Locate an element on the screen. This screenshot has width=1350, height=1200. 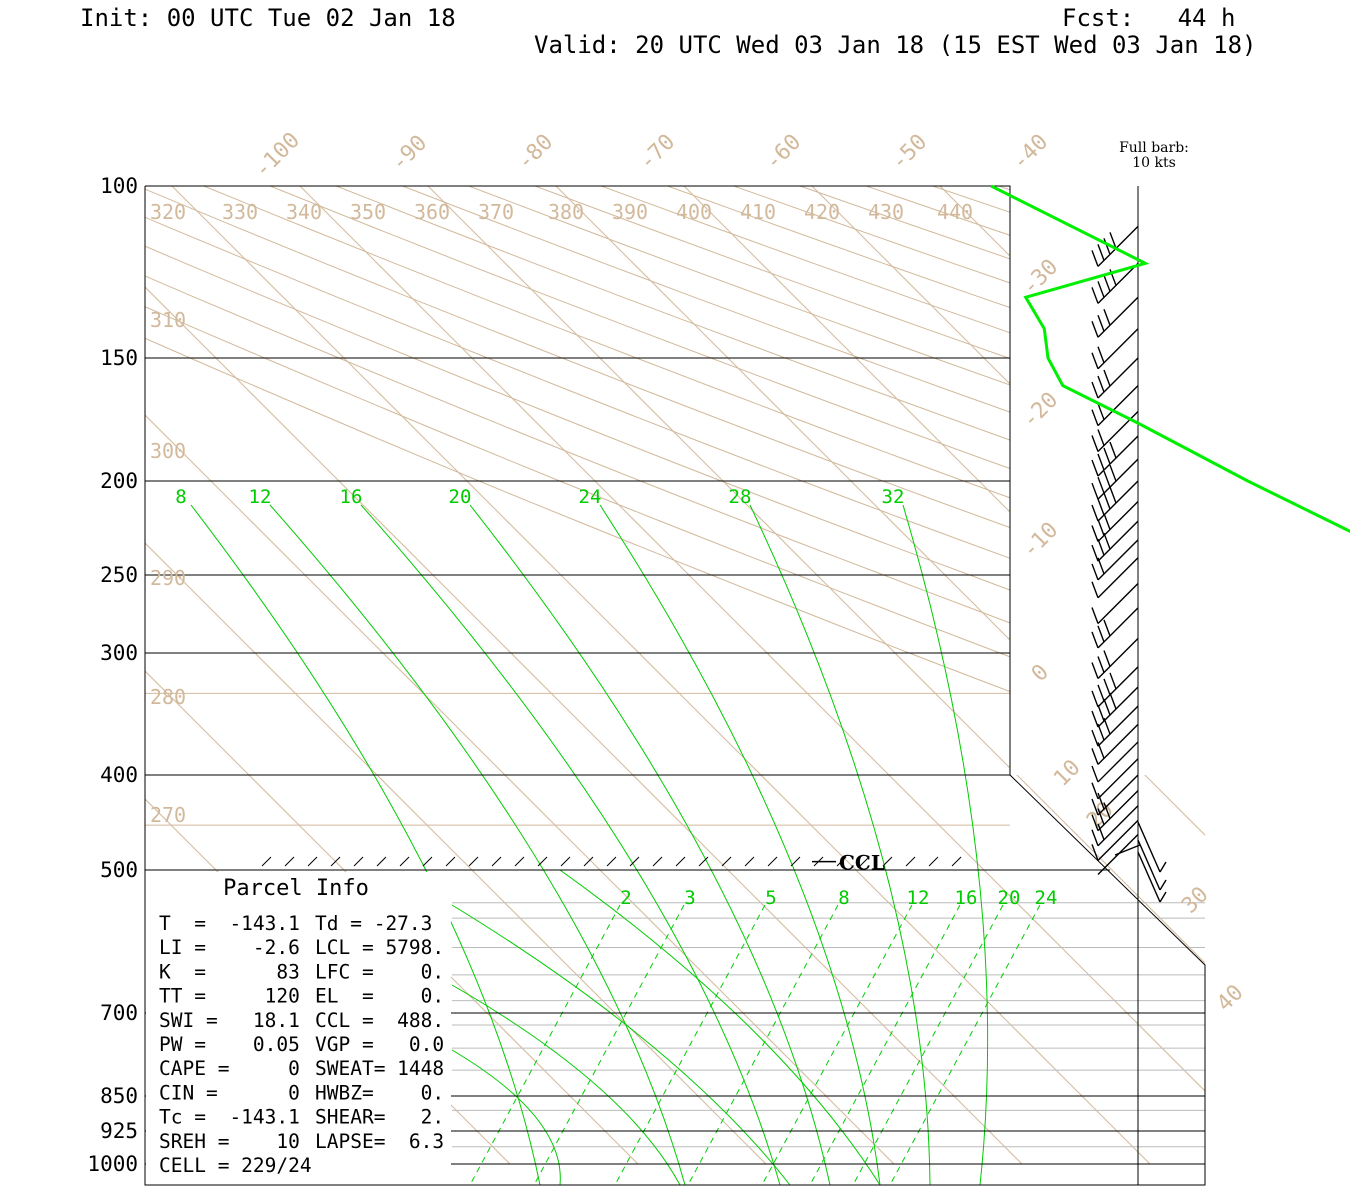
theta-label: 380 is located at coordinates (566, 212).